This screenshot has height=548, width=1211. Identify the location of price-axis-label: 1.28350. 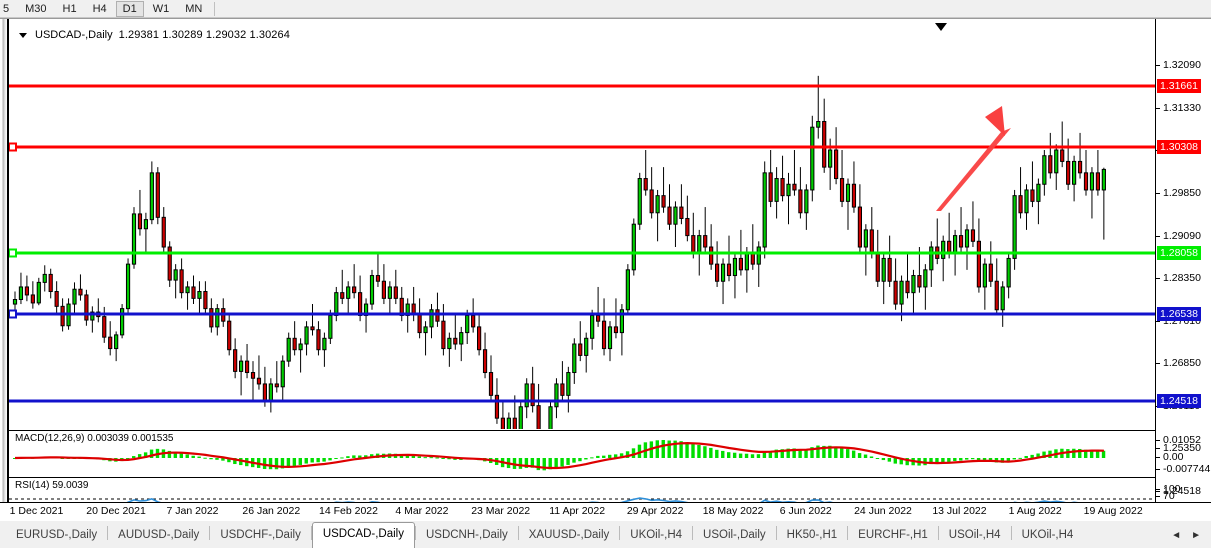
(1182, 278).